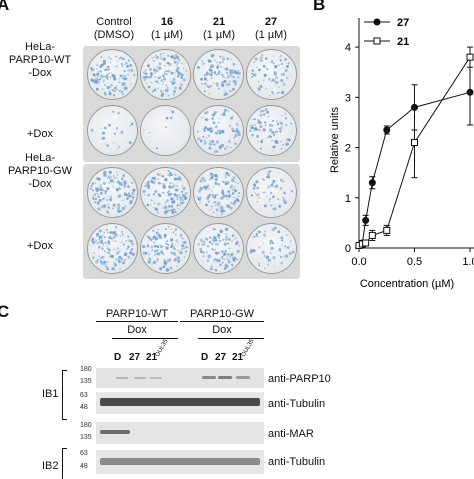  I want to click on y-axis-label: Relative units, so click(335, 139).